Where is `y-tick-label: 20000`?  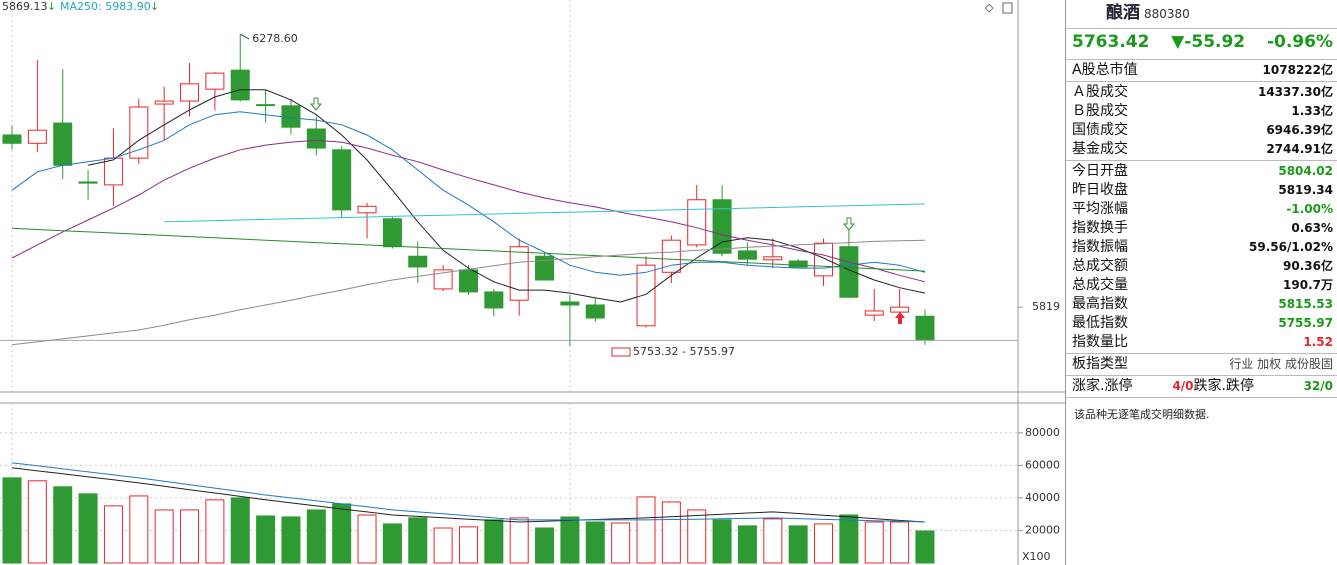 y-tick-label: 20000 is located at coordinates (1042, 529).